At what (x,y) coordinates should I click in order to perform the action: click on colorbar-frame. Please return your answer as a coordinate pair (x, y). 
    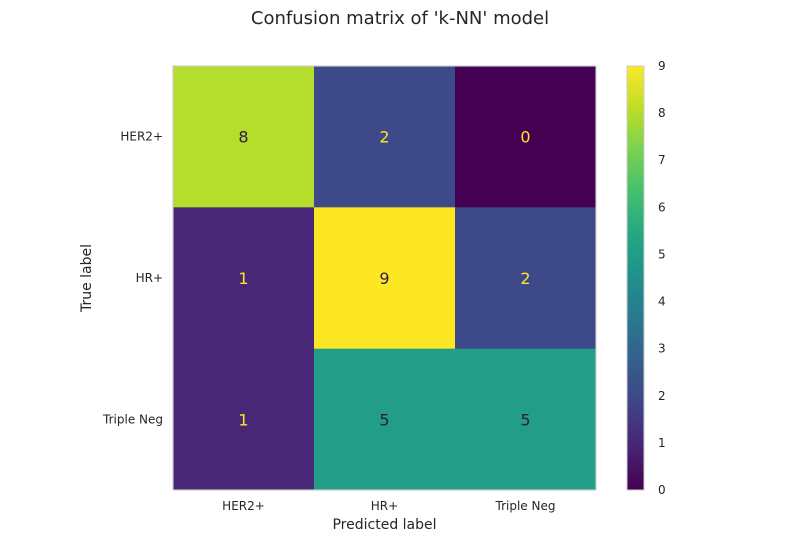
    Looking at the image, I should click on (635, 278).